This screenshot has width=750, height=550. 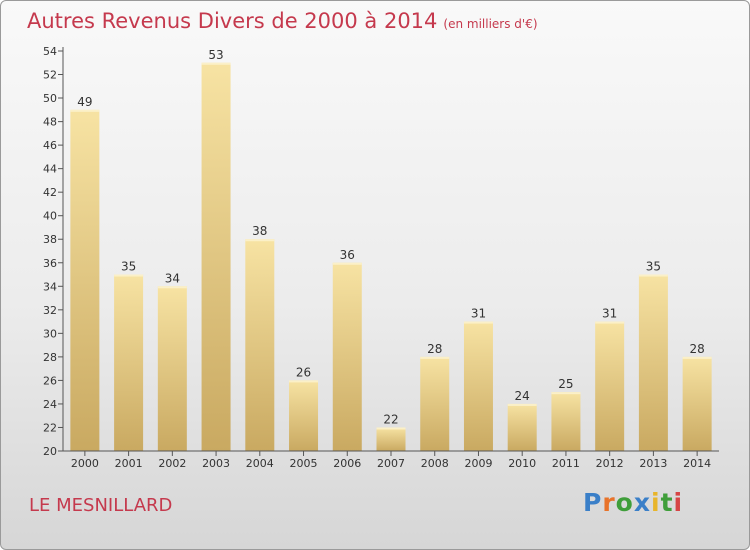 What do you see at coordinates (697, 463) in the screenshot?
I see `x-tick-label: 2014` at bounding box center [697, 463].